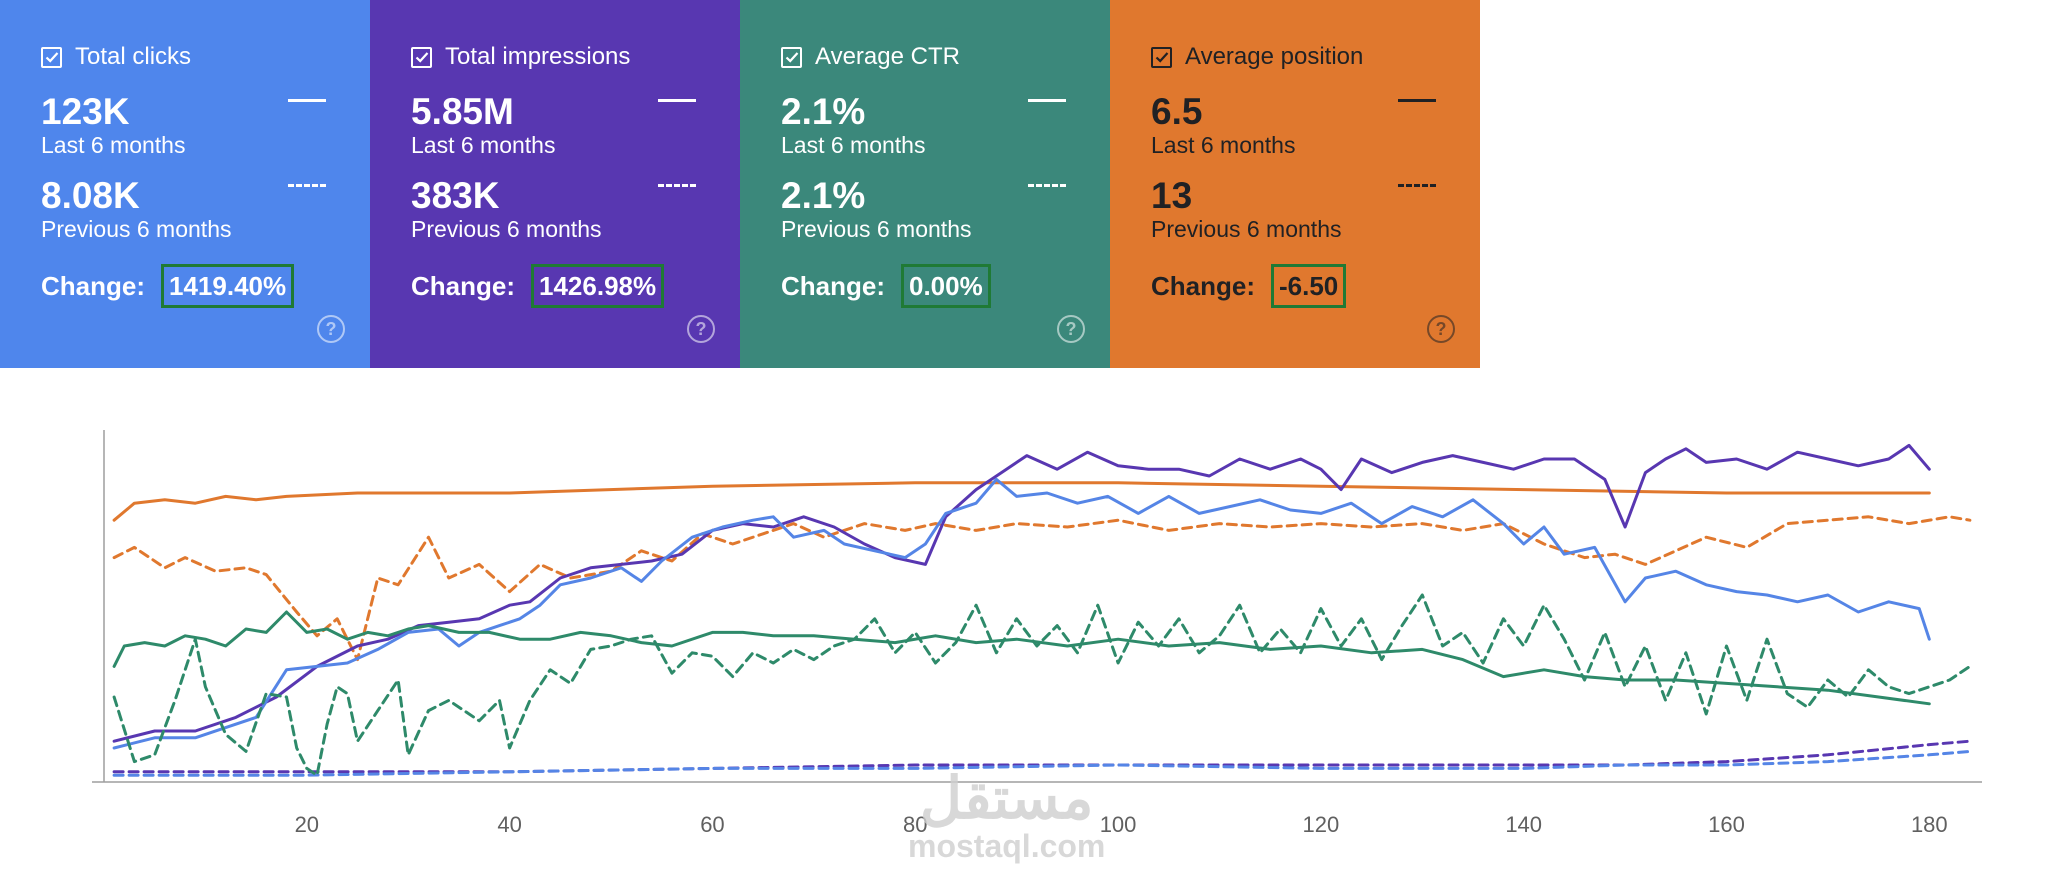 This screenshot has width=2048, height=880. I want to click on x-tick-label: 160, so click(1726, 824).